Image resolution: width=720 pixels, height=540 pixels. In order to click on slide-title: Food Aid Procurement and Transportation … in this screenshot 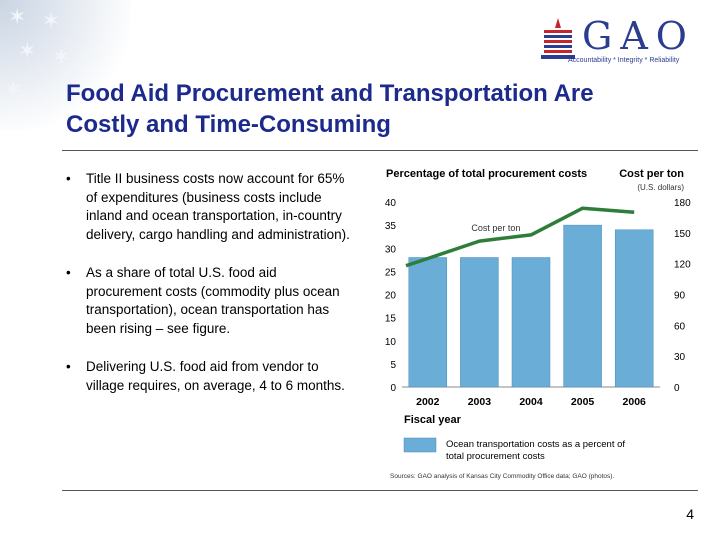, I will do `click(381, 109)`.